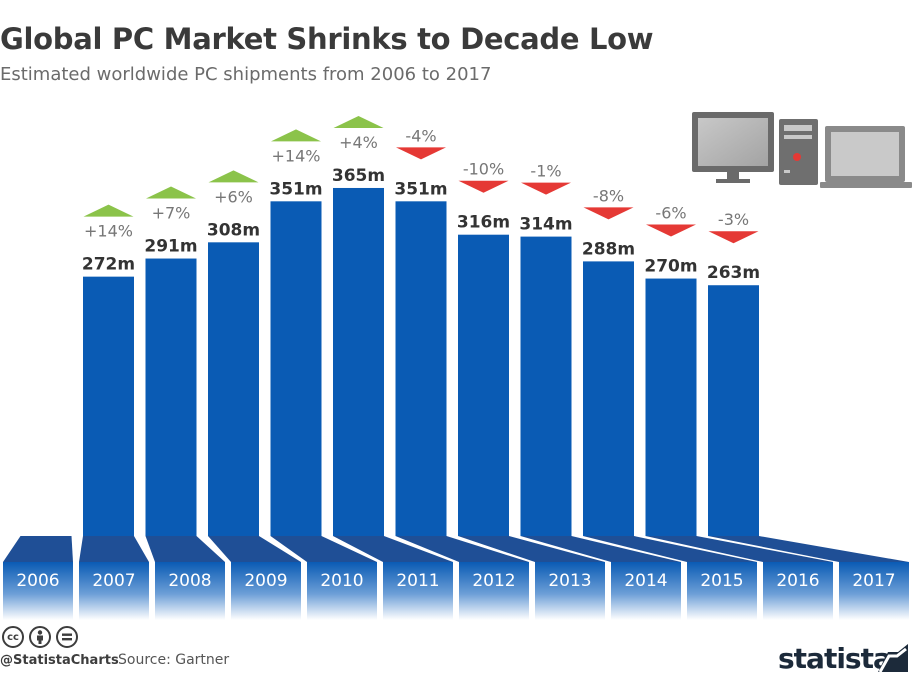 This screenshot has height=684, width=912. What do you see at coordinates (233, 196) in the screenshot?
I see `change-label: +6%` at bounding box center [233, 196].